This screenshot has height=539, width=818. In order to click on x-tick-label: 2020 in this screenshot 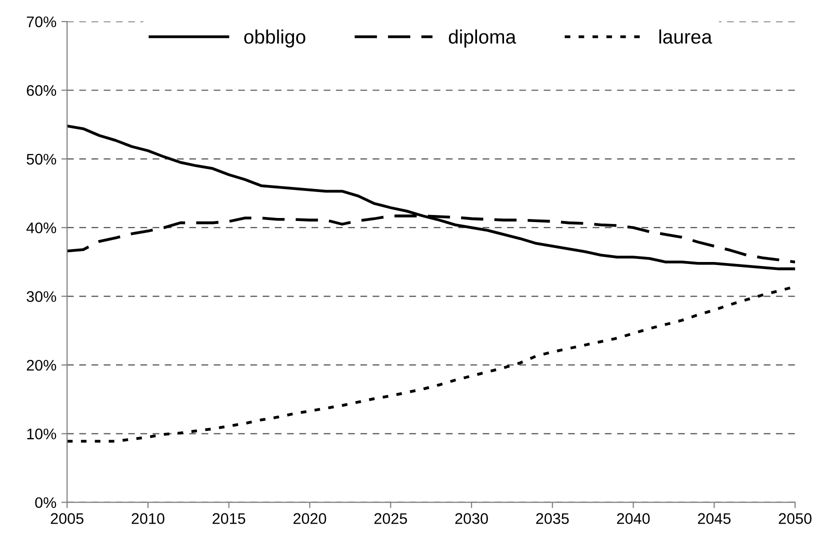, I will do `click(310, 518)`.